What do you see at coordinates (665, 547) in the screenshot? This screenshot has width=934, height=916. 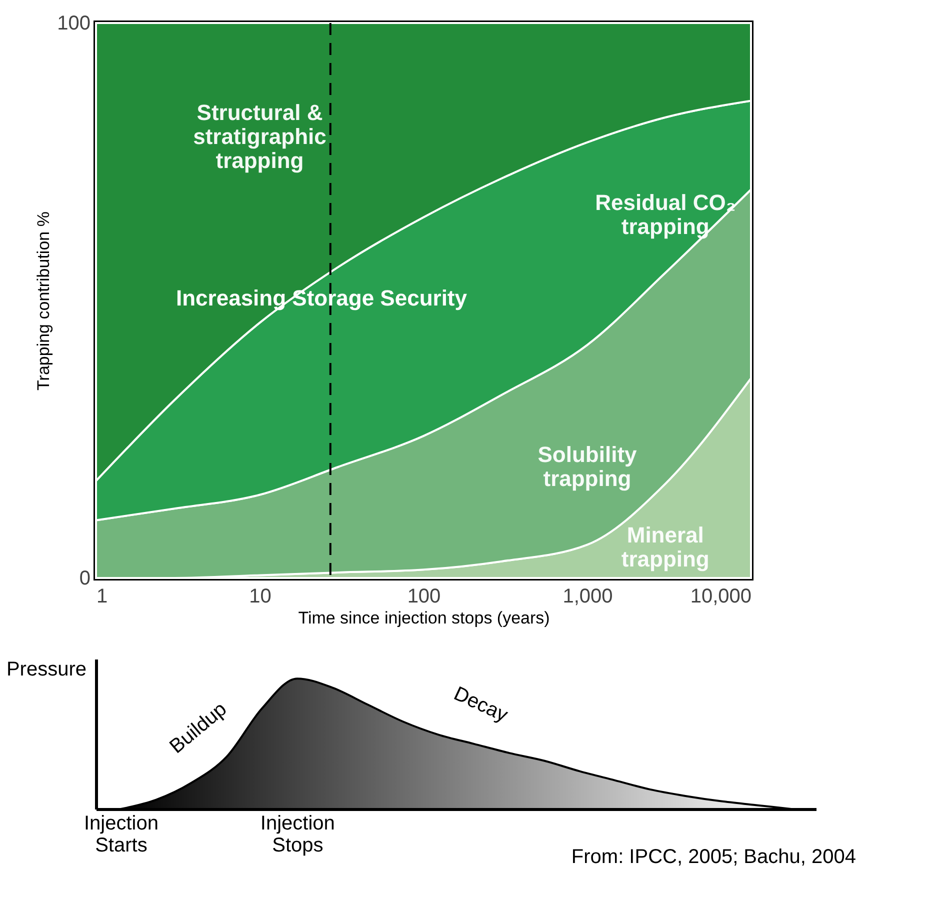 I see `series-label: Mineral trapping` at bounding box center [665, 547].